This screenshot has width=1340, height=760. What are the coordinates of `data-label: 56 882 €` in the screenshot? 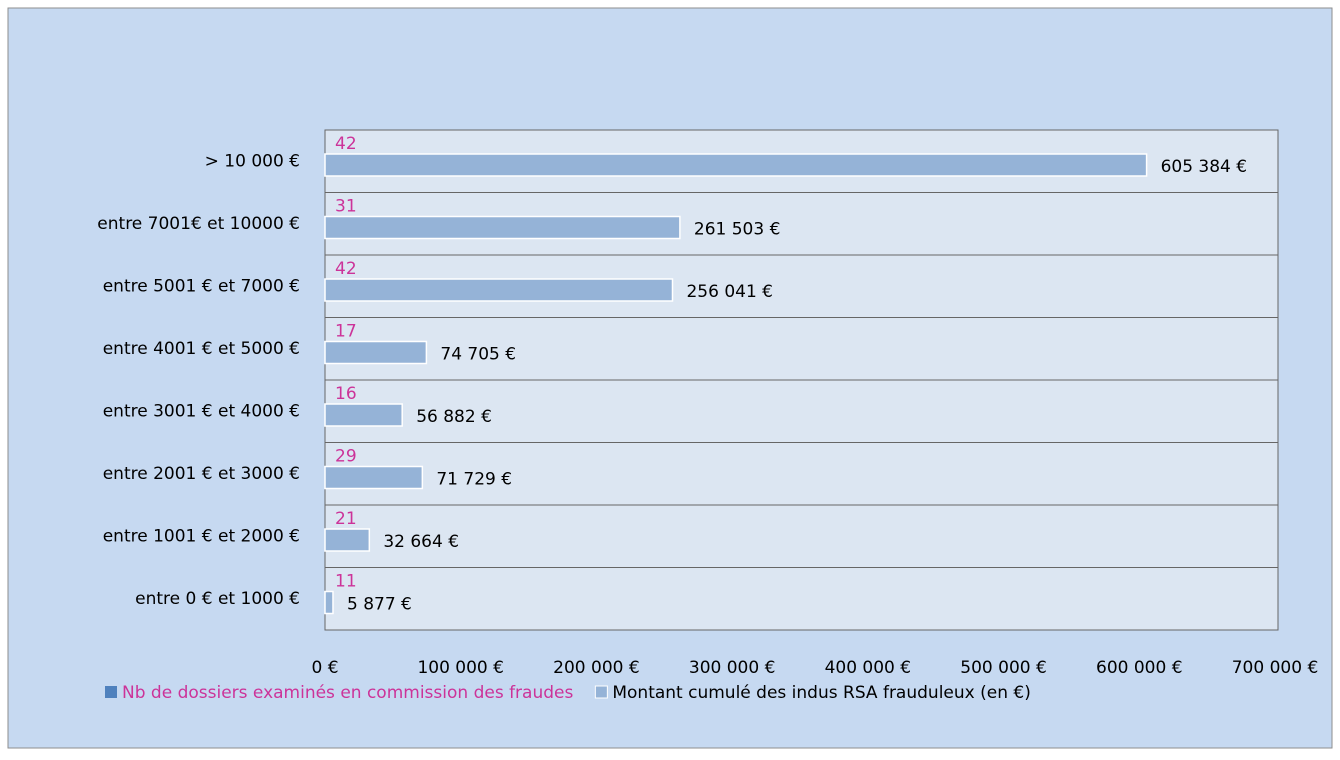 It's located at (454, 417).